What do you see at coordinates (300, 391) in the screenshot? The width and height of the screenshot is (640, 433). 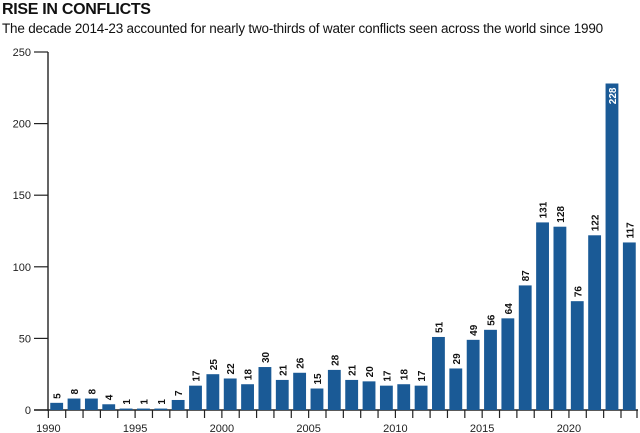 I see `bar-2004` at bounding box center [300, 391].